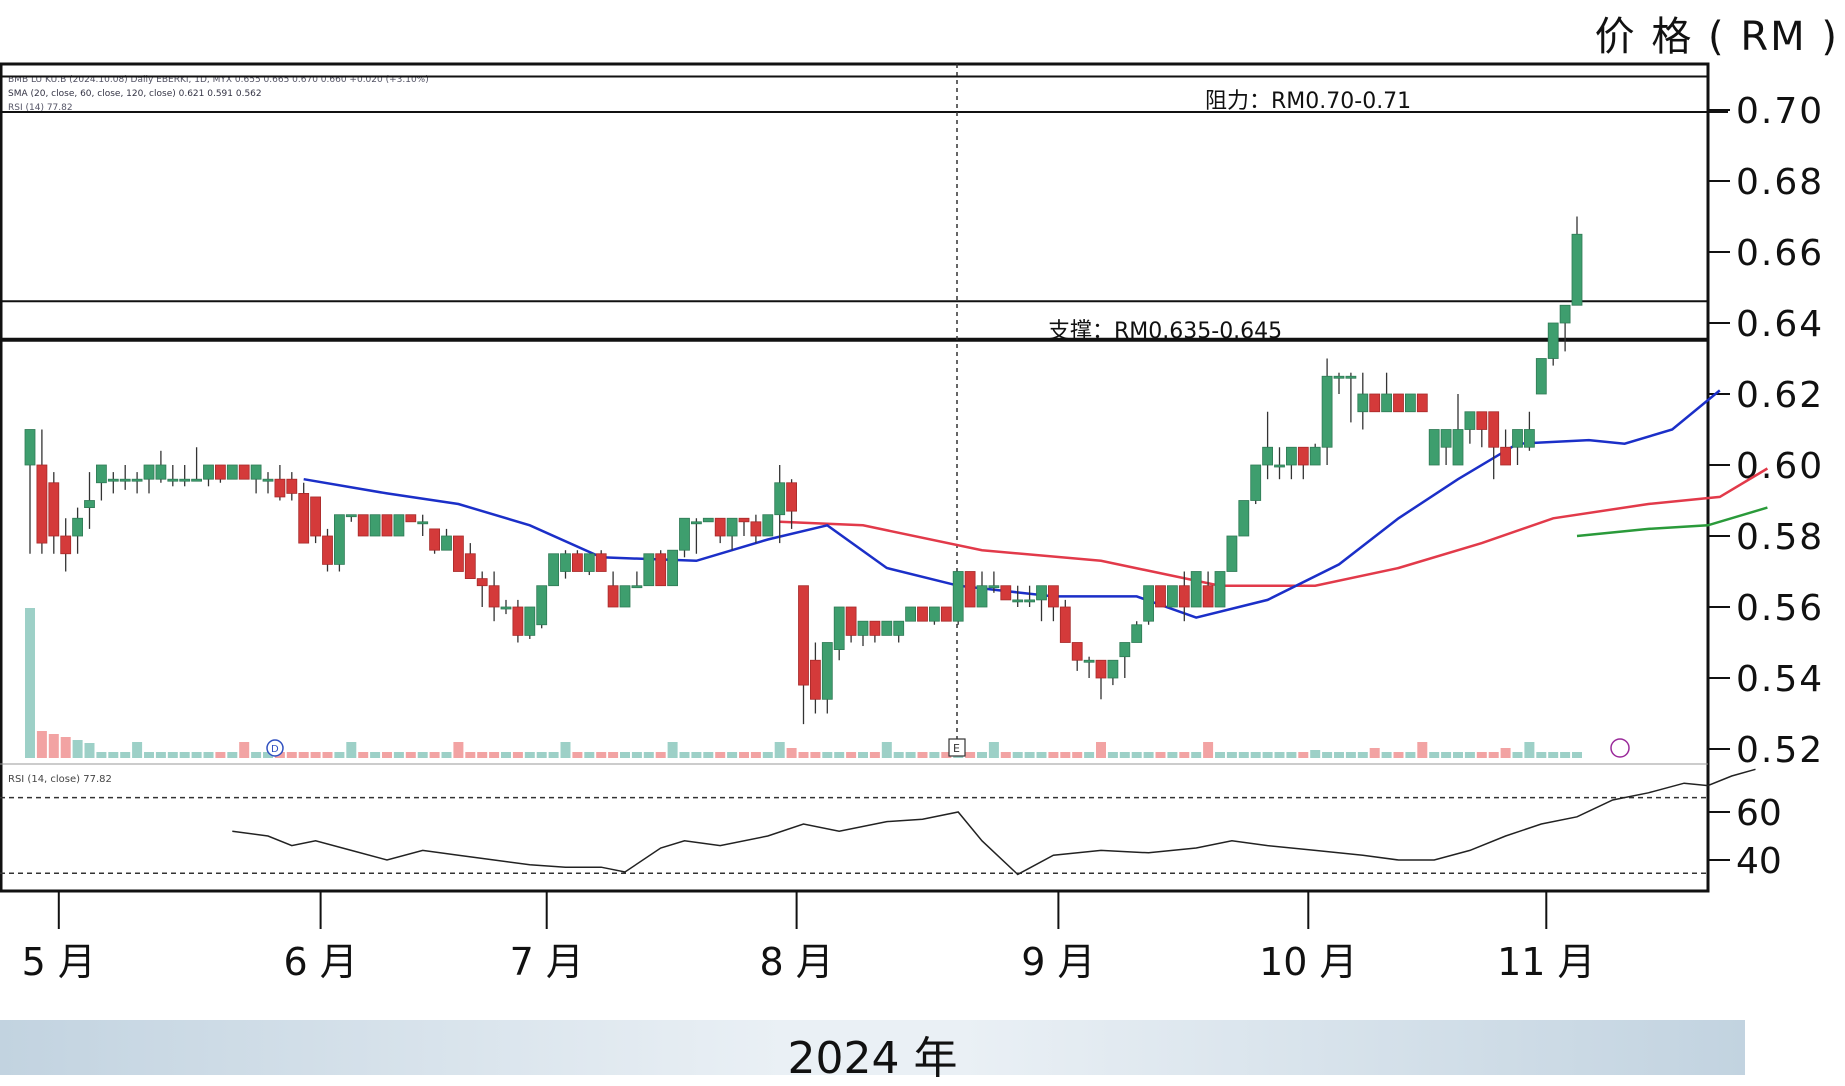  Describe the element at coordinates (59, 962) in the screenshot. I see `month-label: 5 月` at that location.